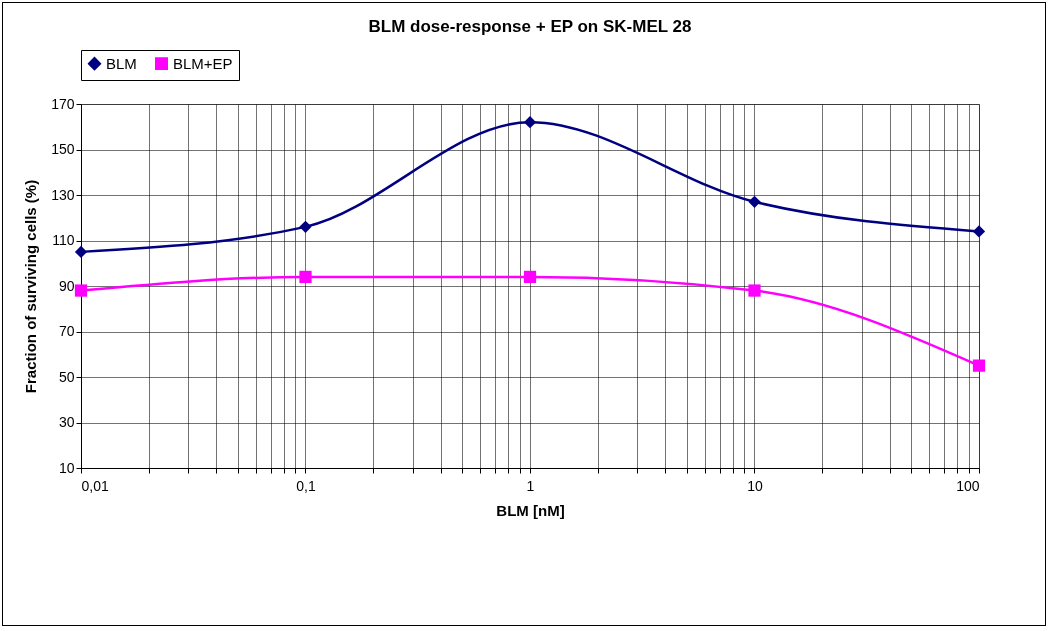 Image resolution: width=1050 pixels, height=630 pixels. What do you see at coordinates (66, 422) in the screenshot?
I see `y-tick-label: 30` at bounding box center [66, 422].